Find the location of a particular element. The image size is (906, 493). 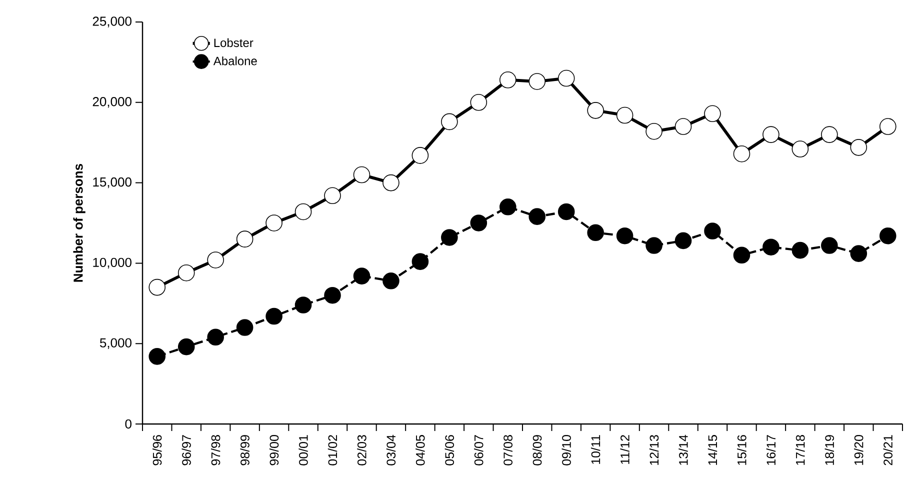

x-tick-label: 07/08 is located at coordinates (507, 450).